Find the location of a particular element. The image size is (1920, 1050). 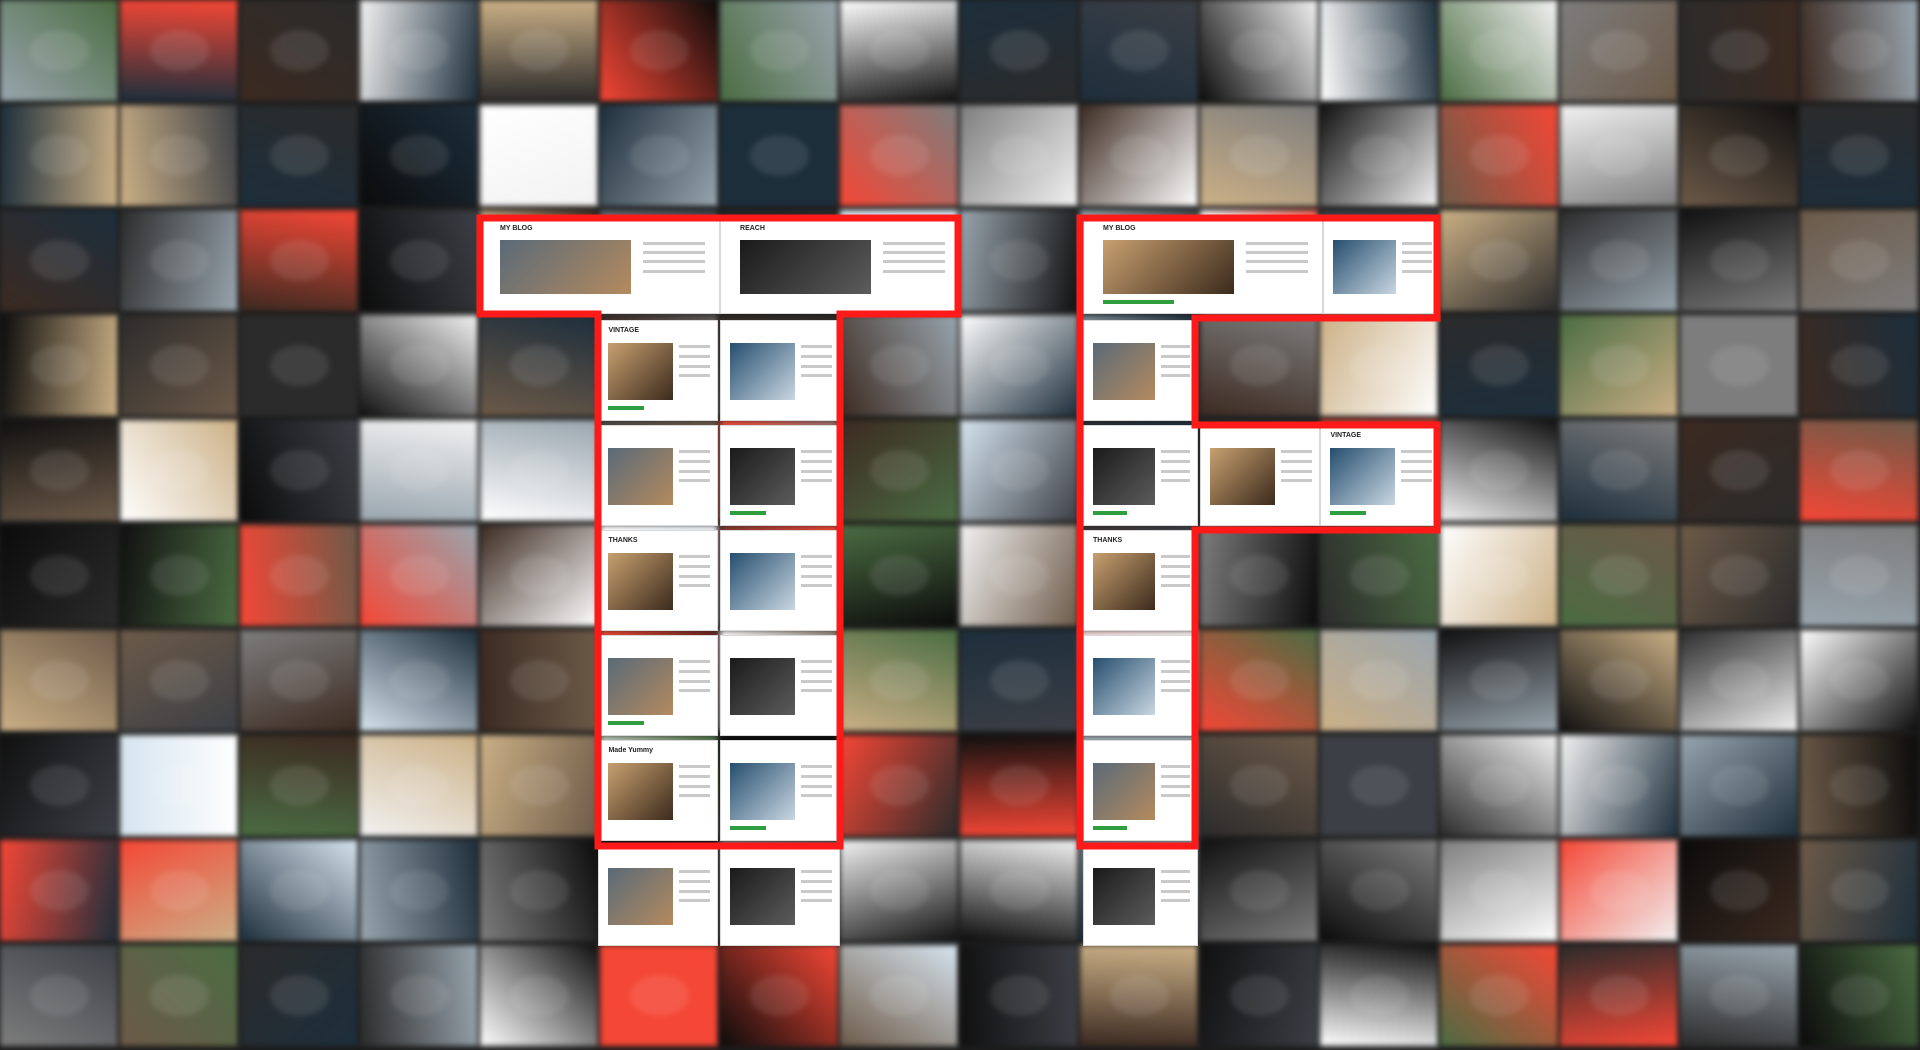

tile-title: THANKS is located at coordinates (1108, 540).